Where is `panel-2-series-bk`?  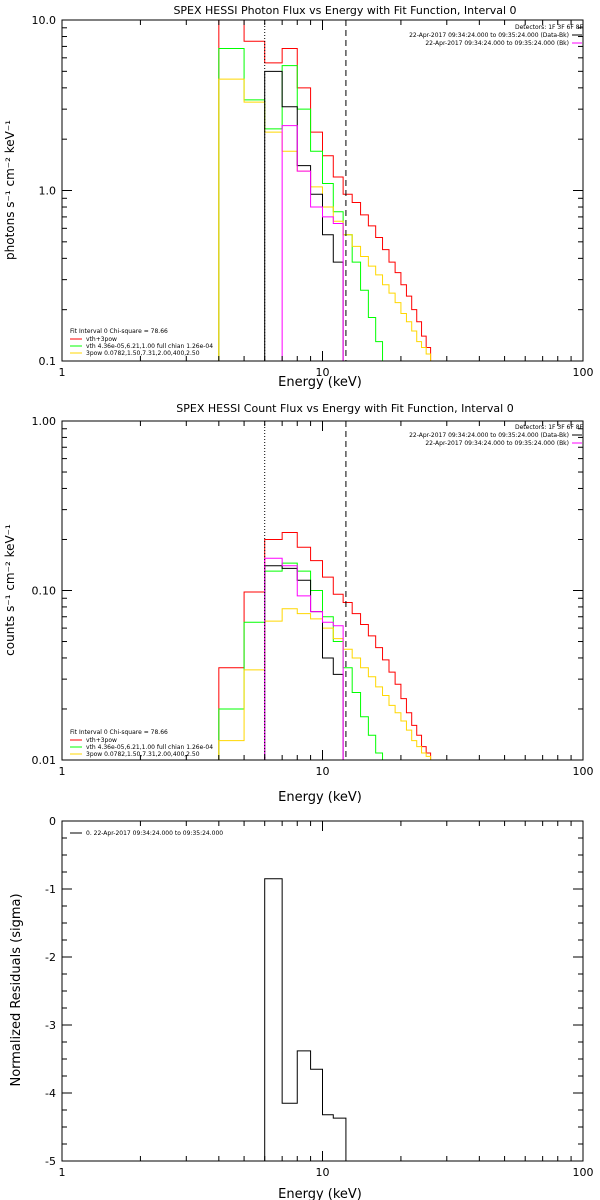
panel-2-series-bk is located at coordinates (304, 658).